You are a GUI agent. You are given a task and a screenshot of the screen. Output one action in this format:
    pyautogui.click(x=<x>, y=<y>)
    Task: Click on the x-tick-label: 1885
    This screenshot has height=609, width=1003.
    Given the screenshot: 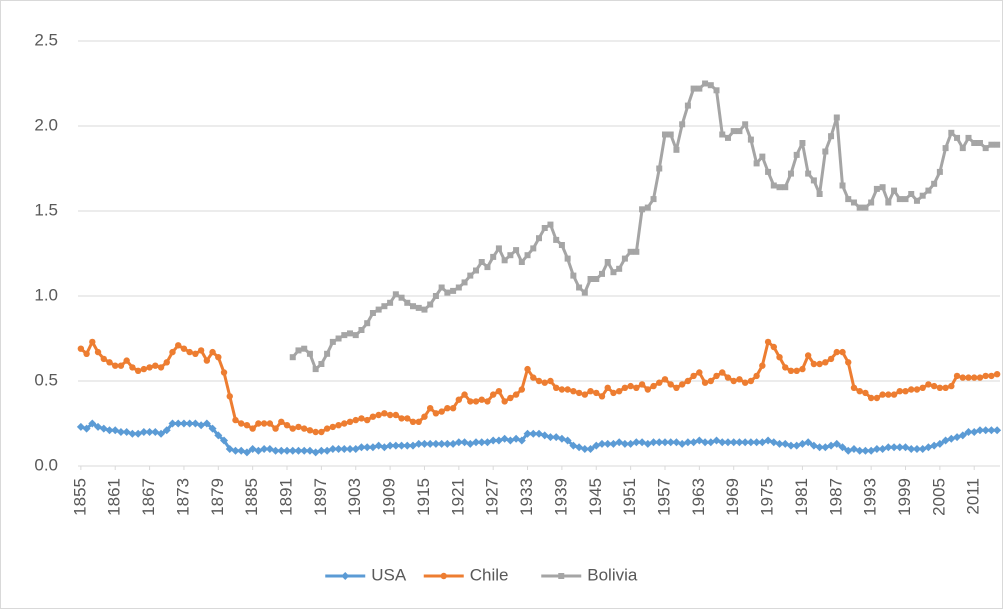 What is the action you would take?
    pyautogui.click(x=251, y=497)
    